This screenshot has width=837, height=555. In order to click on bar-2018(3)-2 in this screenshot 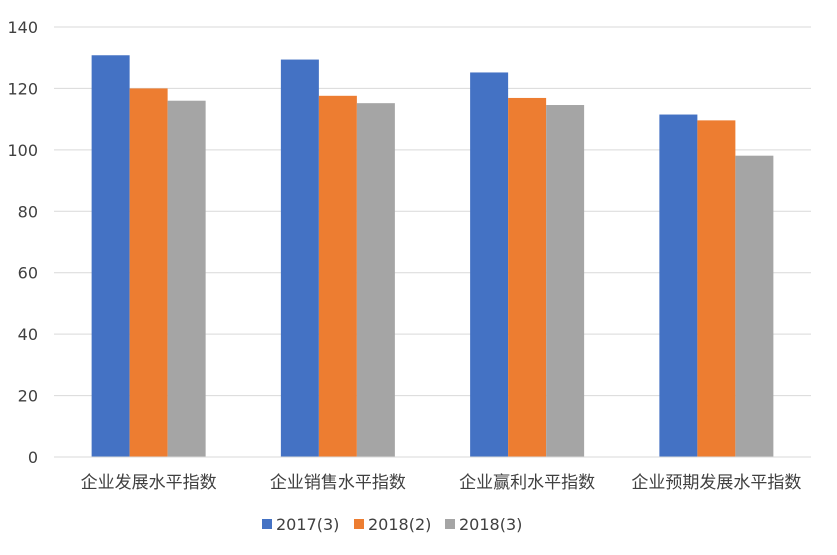, I will do `click(565, 281)`.